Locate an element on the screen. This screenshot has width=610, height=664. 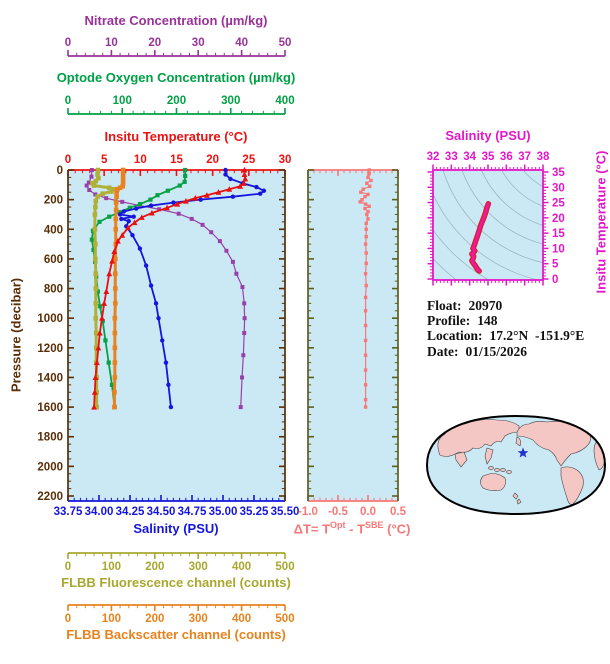
svg-text: -0.5 is located at coordinates (338, 512).